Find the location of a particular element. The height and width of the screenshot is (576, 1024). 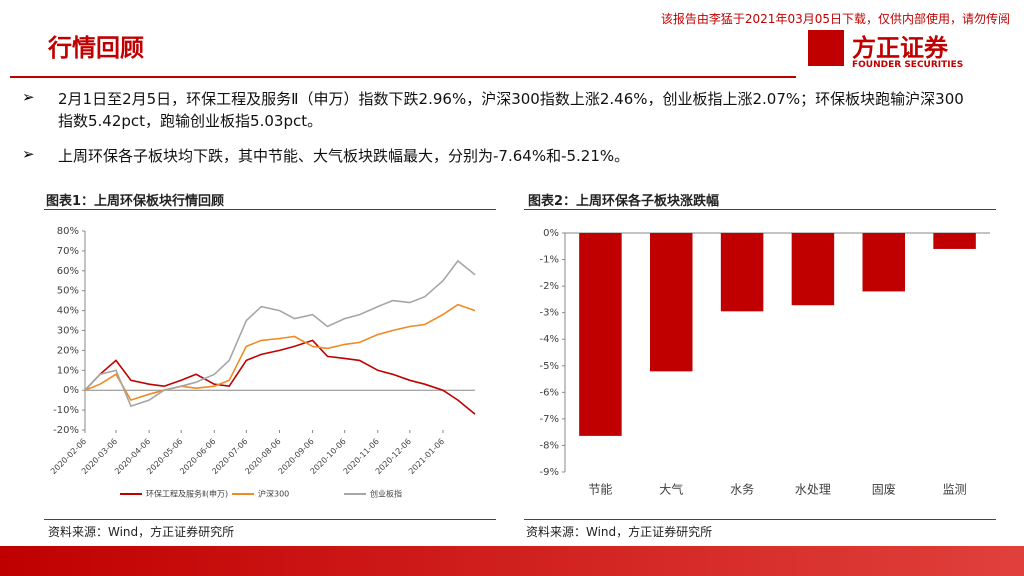

logo-text: 方正证券 is located at coordinates (900, 48).